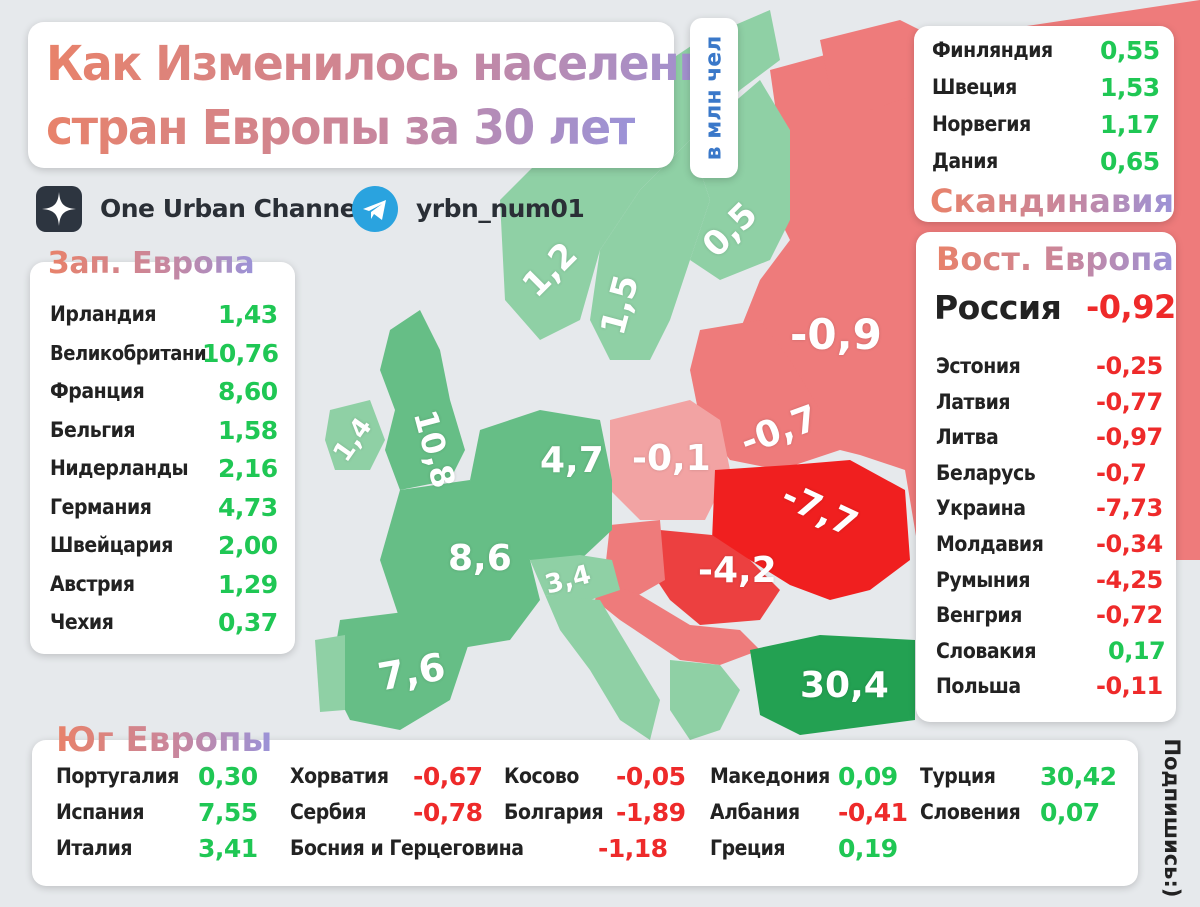 The width and height of the screenshot is (1200, 907). I want to click on country-change-value: -1,89, so click(651, 812).